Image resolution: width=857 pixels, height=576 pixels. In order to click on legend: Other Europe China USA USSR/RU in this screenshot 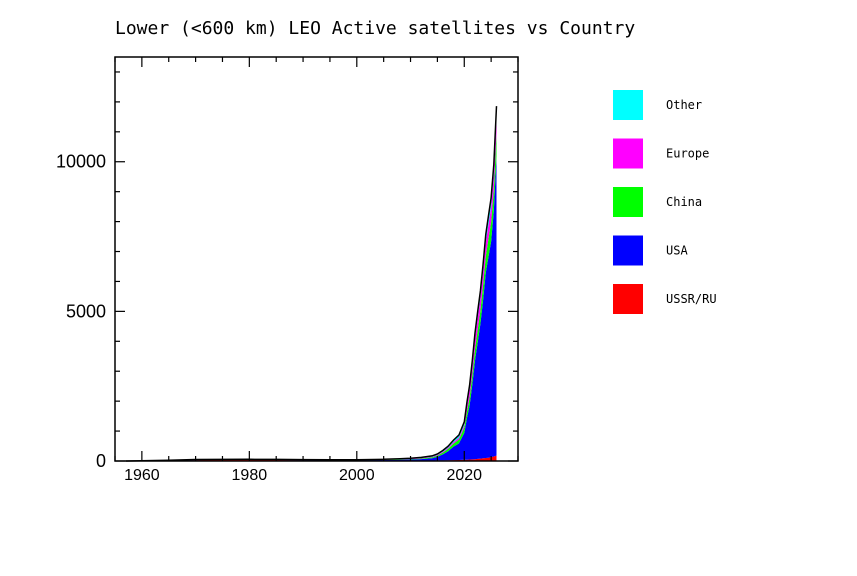, I will do `click(665, 202)`.